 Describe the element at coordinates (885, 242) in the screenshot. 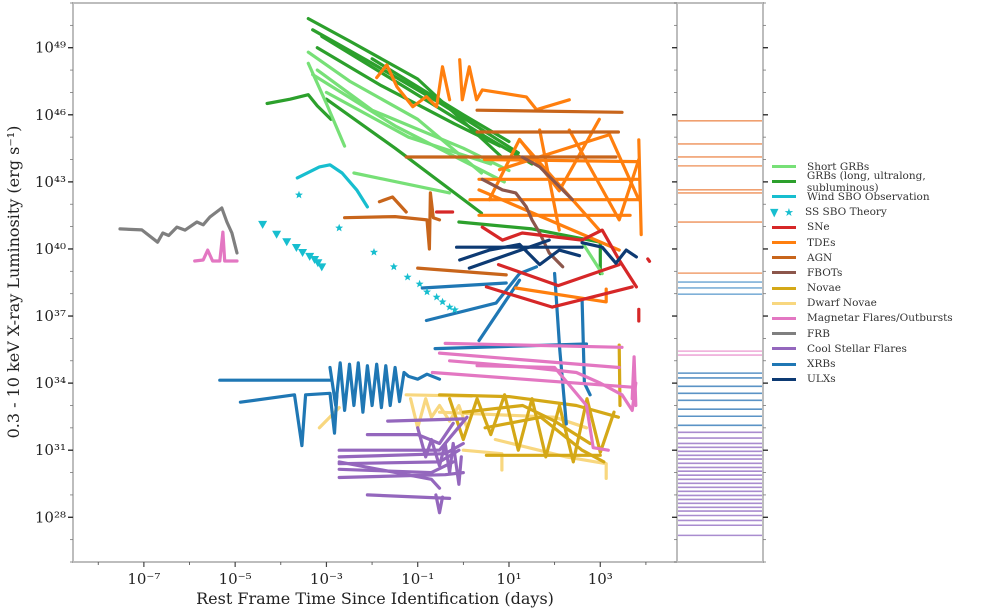

I see `legend-item-tdes: TDEs` at that location.